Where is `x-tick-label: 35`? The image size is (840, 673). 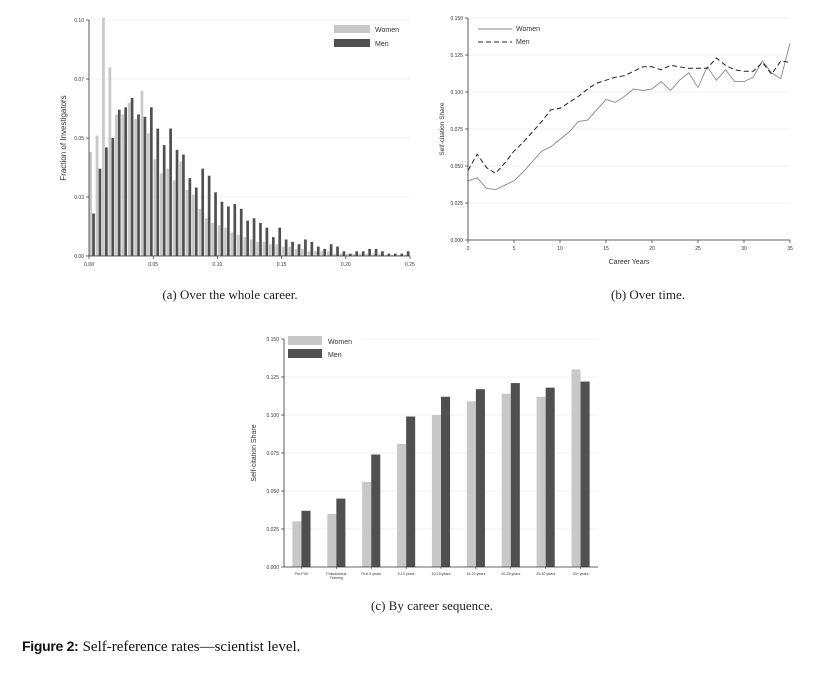 x-tick-label: 35 is located at coordinates (790, 249).